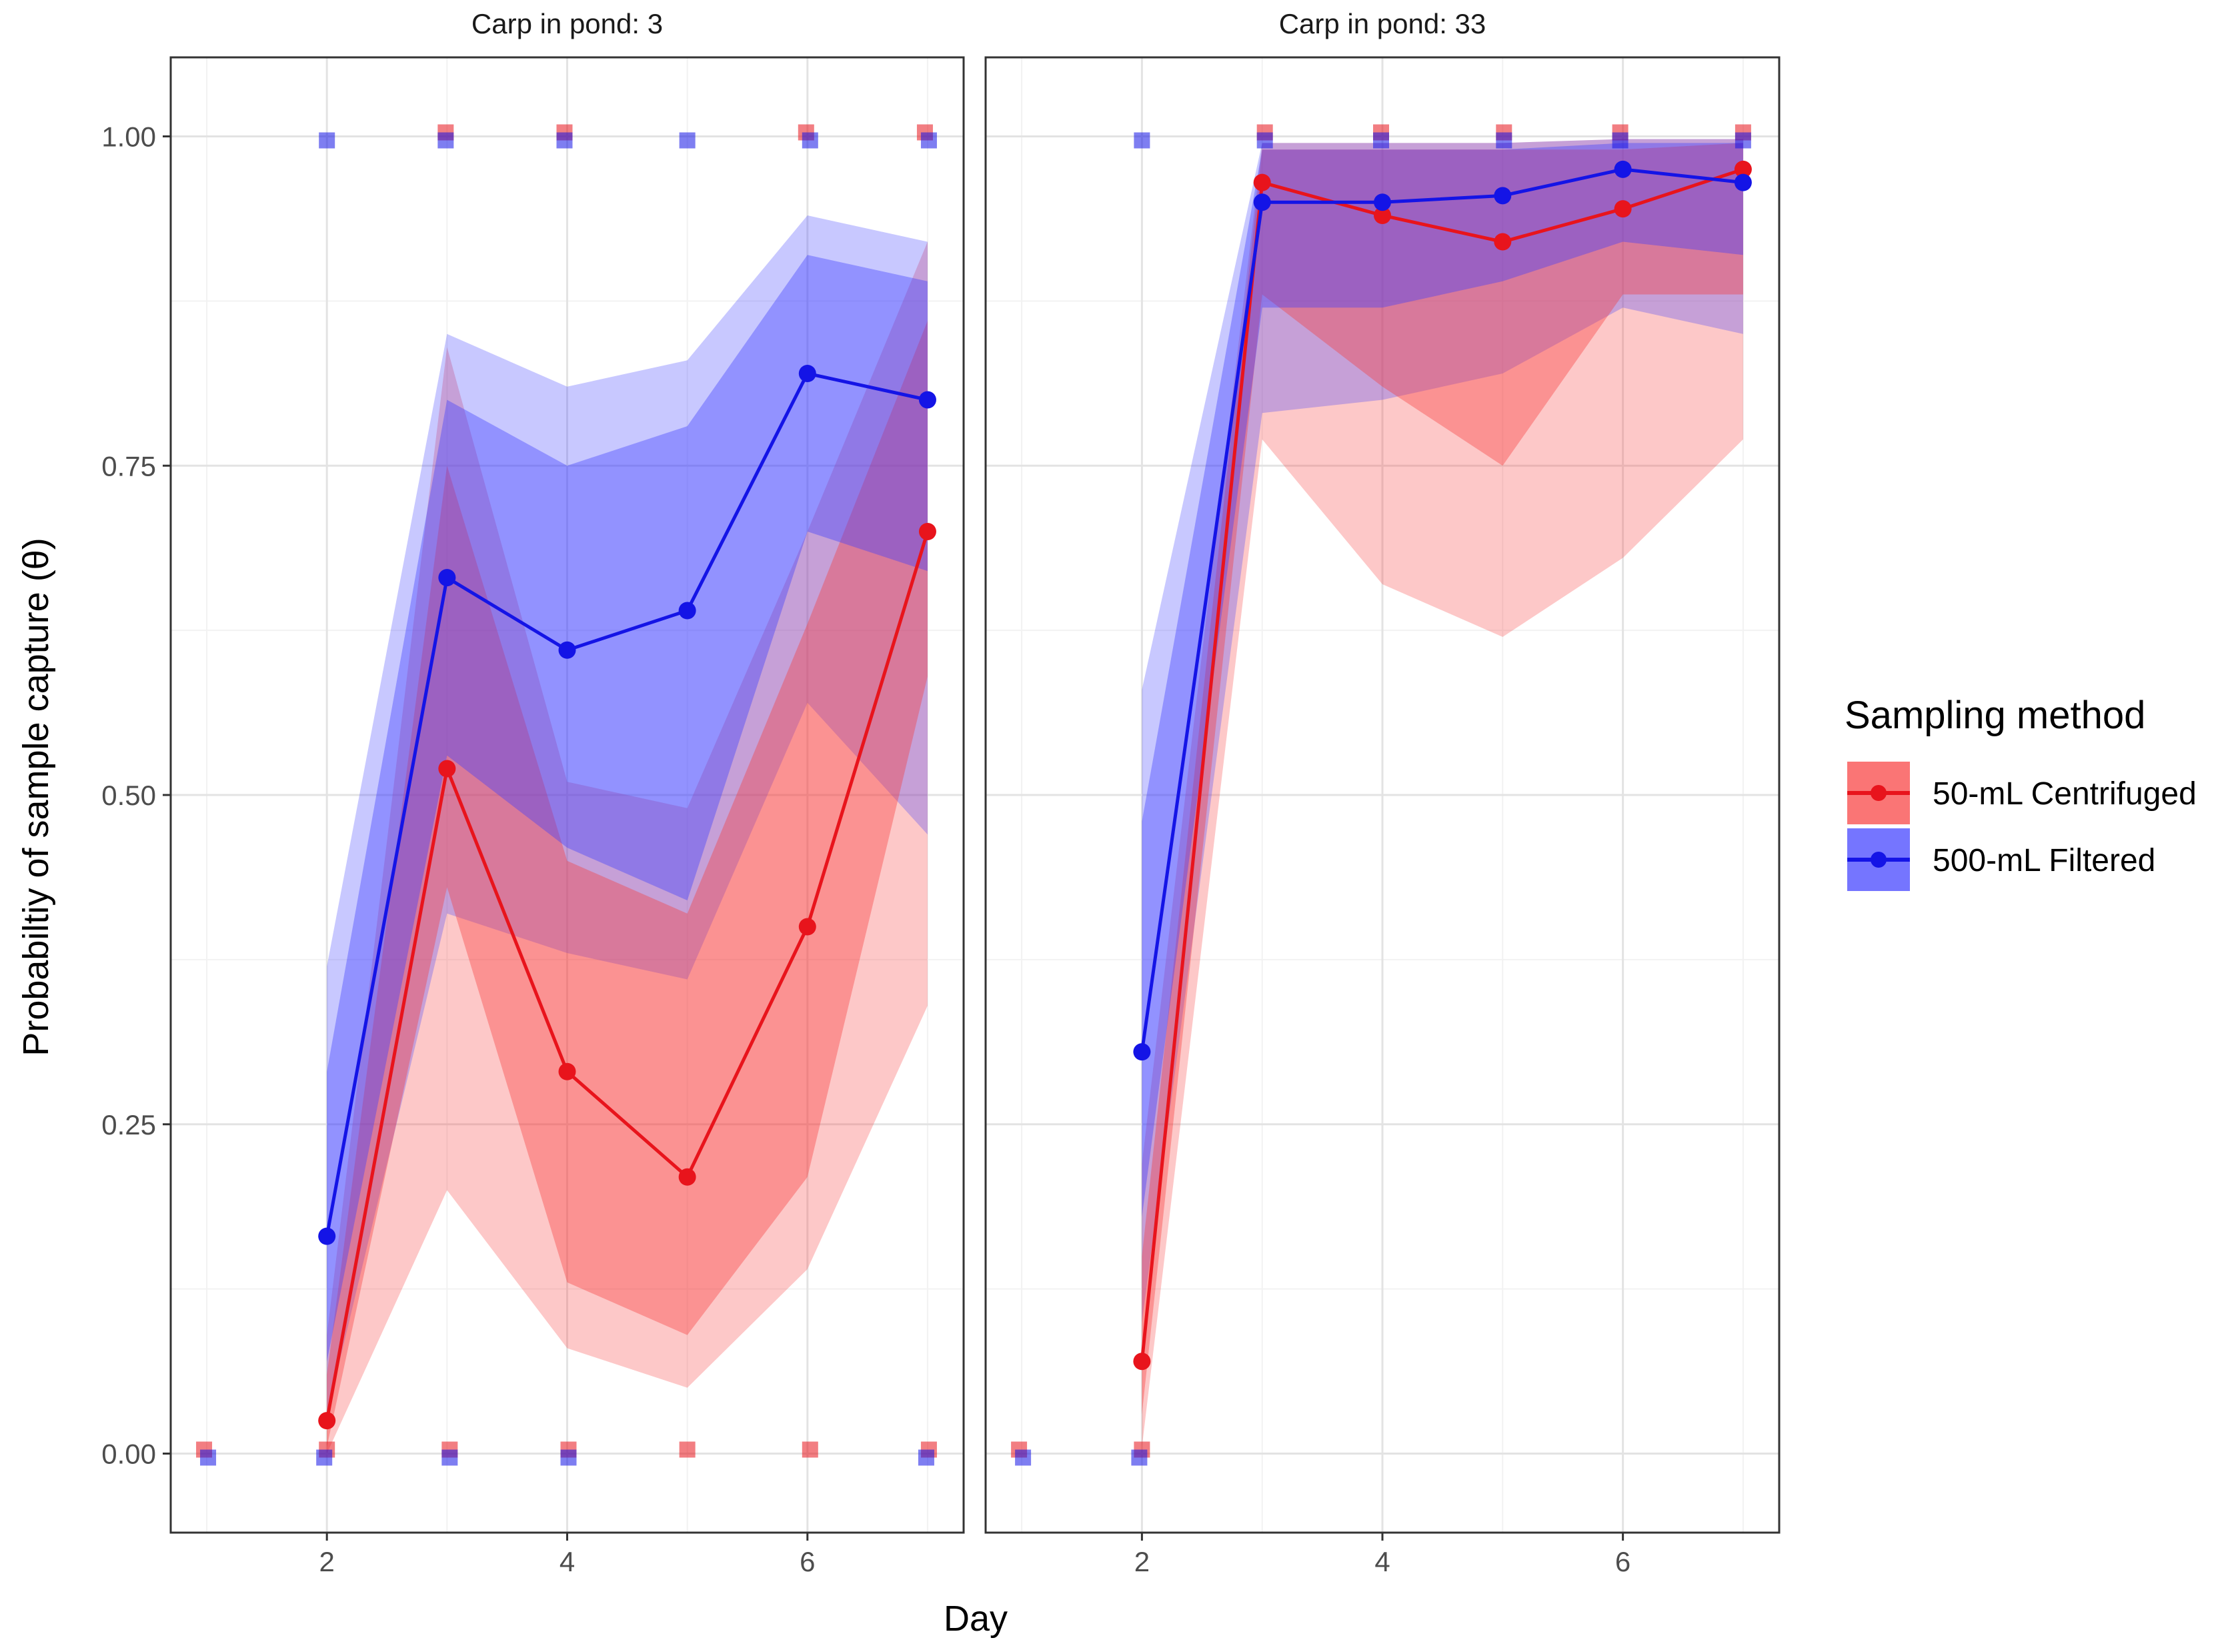 This screenshot has width=2224, height=1652. I want to click on legend-title: Sampling method, so click(1995, 715).